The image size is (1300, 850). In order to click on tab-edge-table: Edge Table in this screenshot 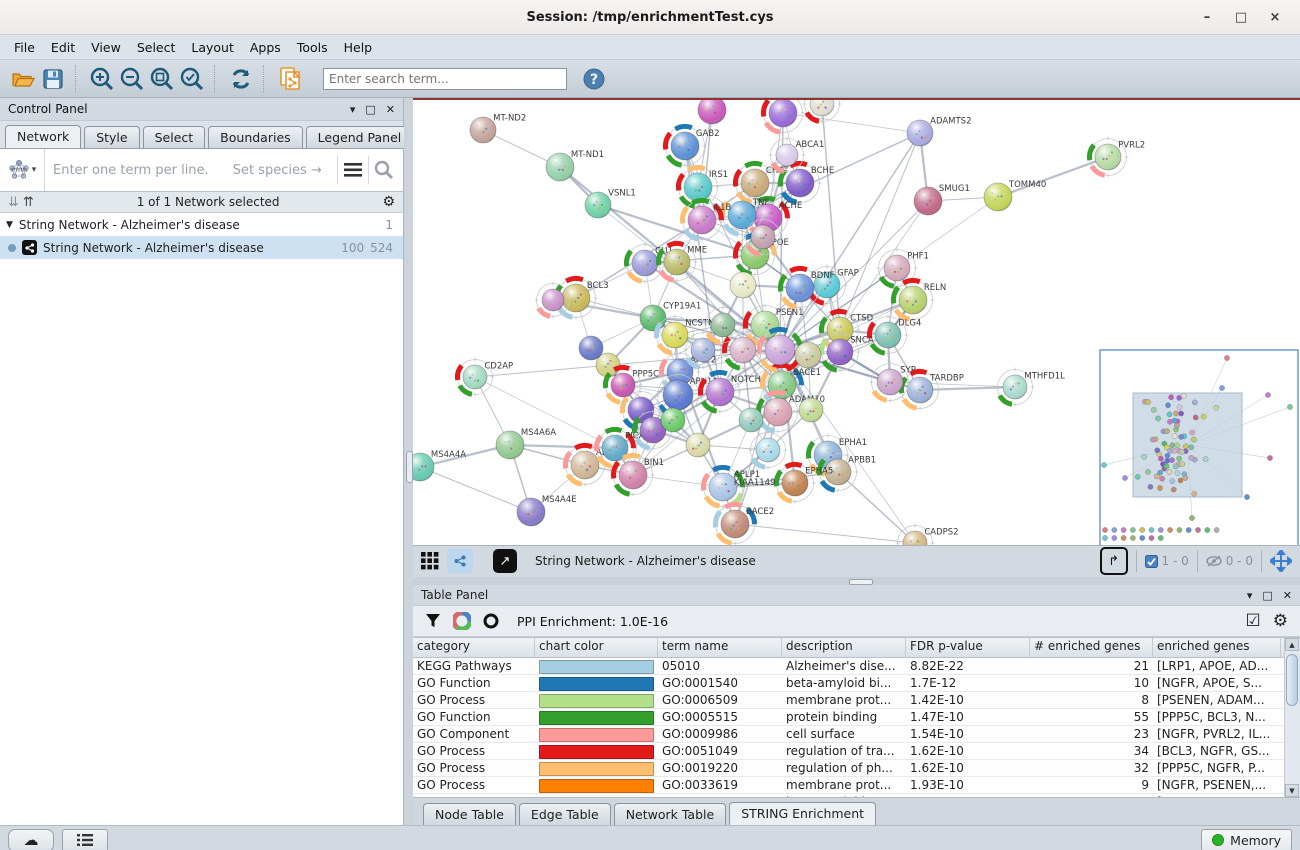, I will do `click(564, 814)`.